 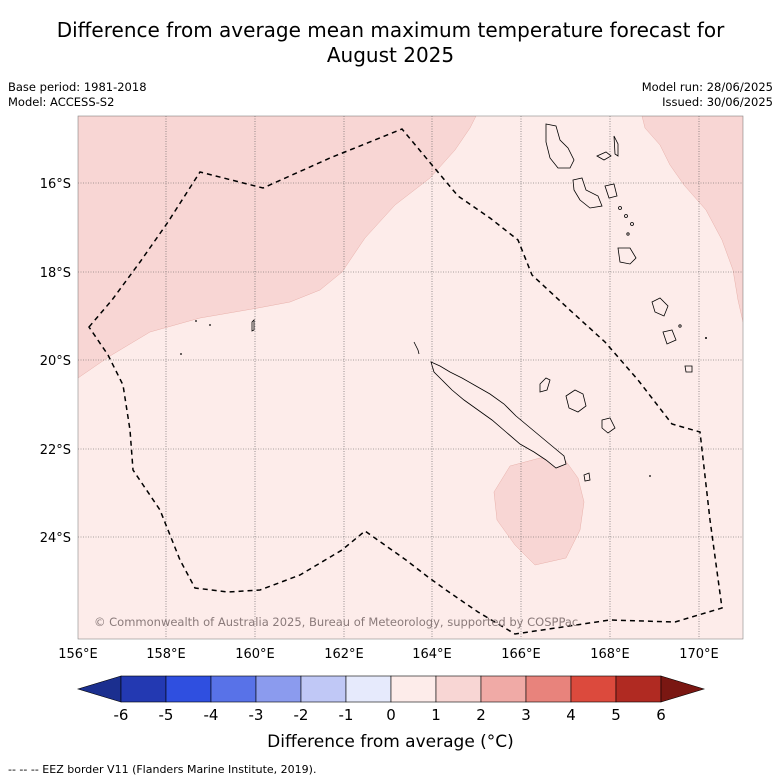 I want to click on colorbar-tick-label: 4, so click(x=571, y=715).